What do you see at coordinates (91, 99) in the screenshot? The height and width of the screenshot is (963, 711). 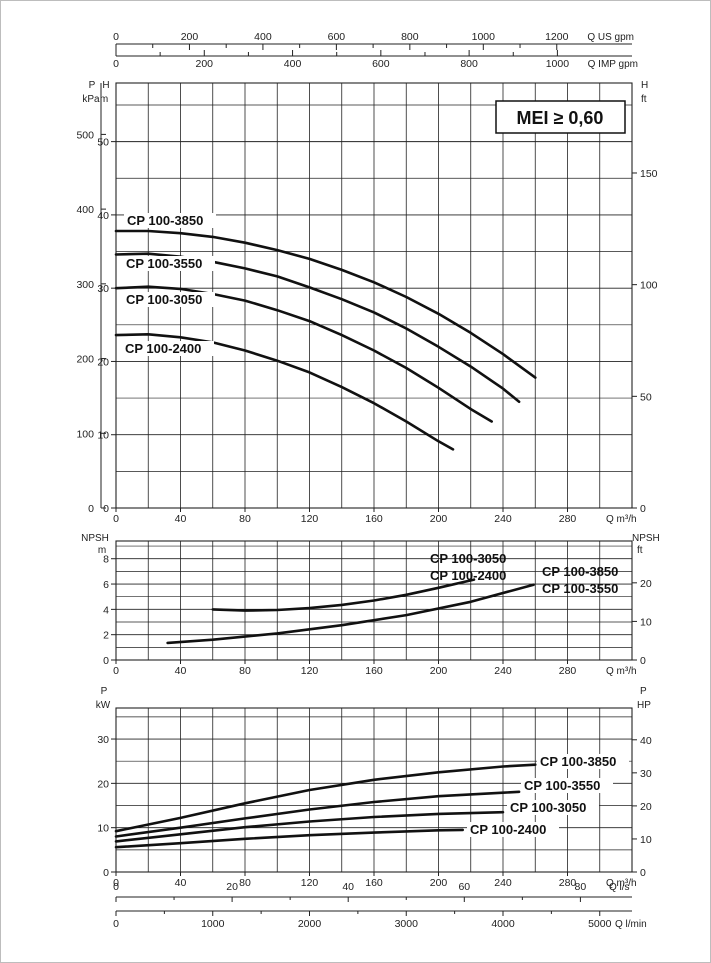 I see `kpa-axis-label-unit: kPa` at bounding box center [91, 99].